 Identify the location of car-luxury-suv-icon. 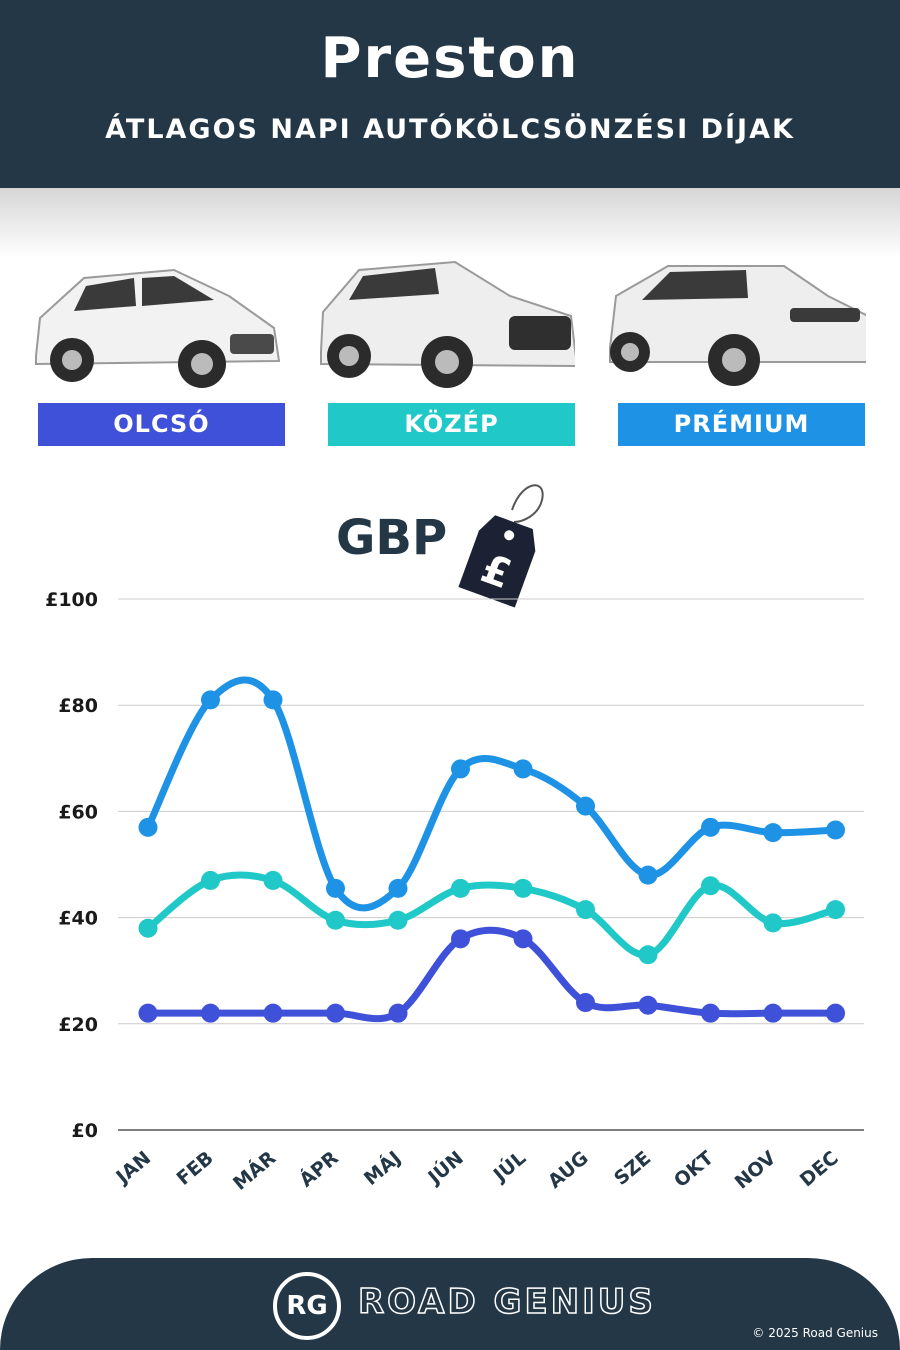
(737, 325).